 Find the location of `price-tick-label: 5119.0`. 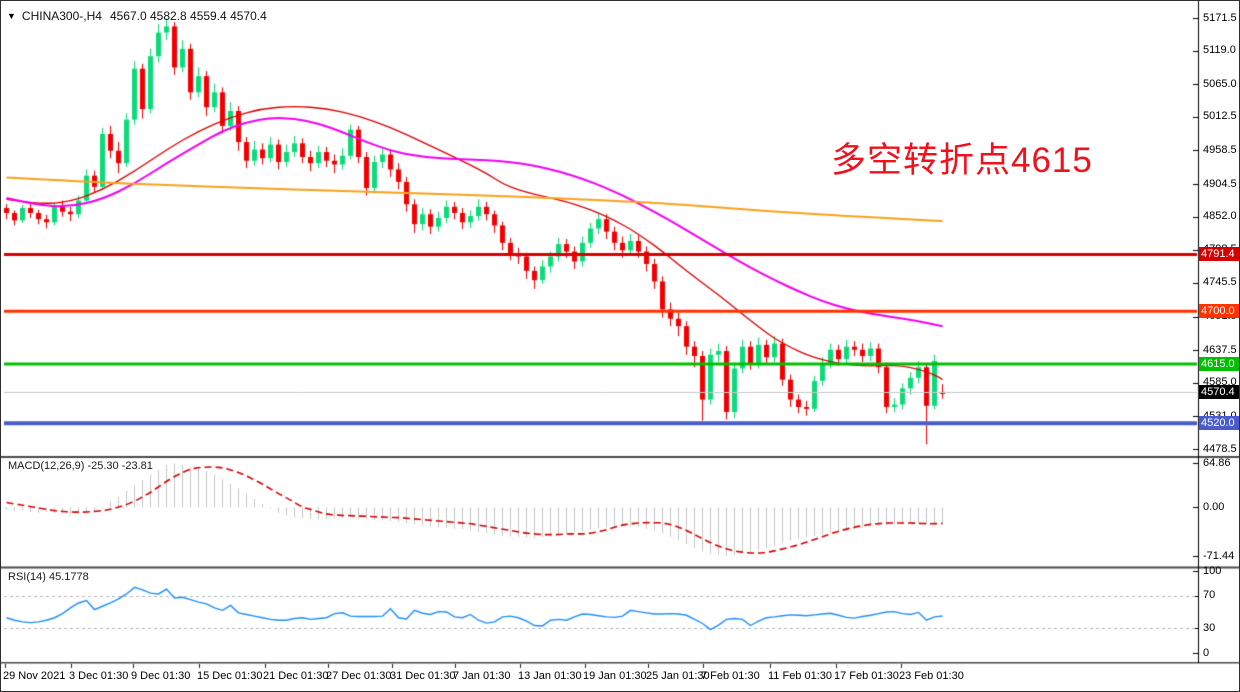

price-tick-label: 5119.0 is located at coordinates (1219, 50).